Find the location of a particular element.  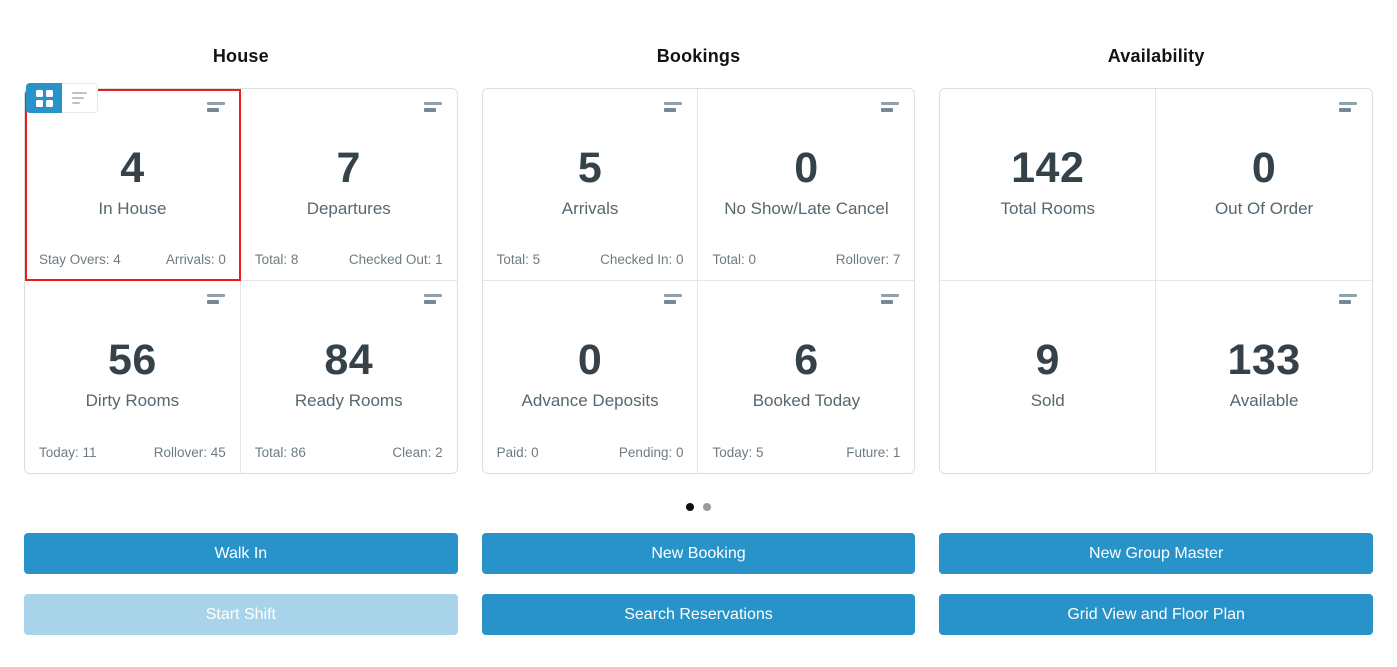

card-footer: Today: 5 Future: 1 is located at coordinates (806, 452).